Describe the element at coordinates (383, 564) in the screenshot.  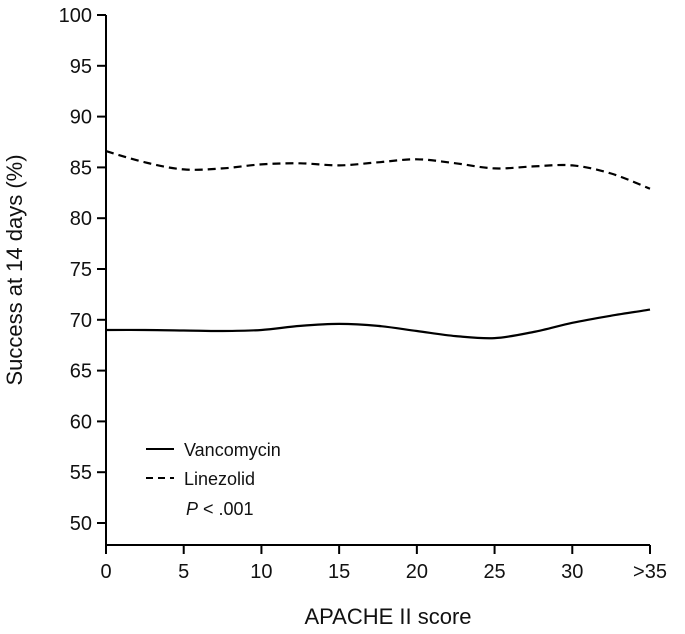
I see `x-ticks: 0 5 10 15 20 25 30 >35` at that location.